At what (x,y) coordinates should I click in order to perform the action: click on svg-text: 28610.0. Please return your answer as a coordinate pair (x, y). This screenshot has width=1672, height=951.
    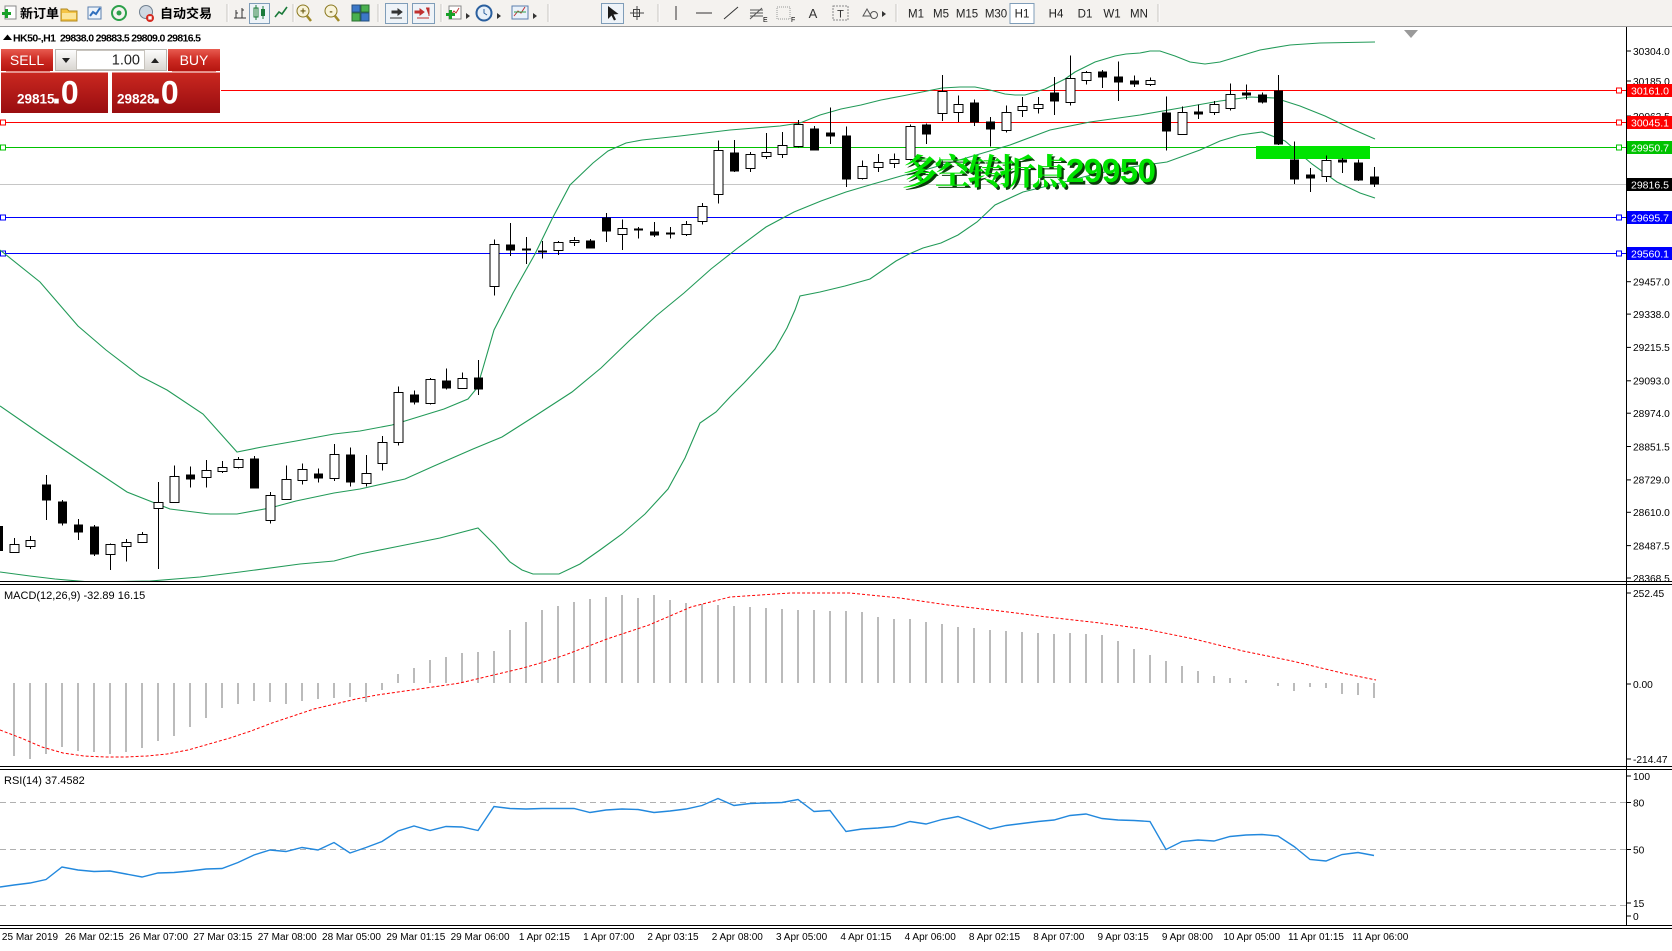
    Looking at the image, I should click on (1651, 513).